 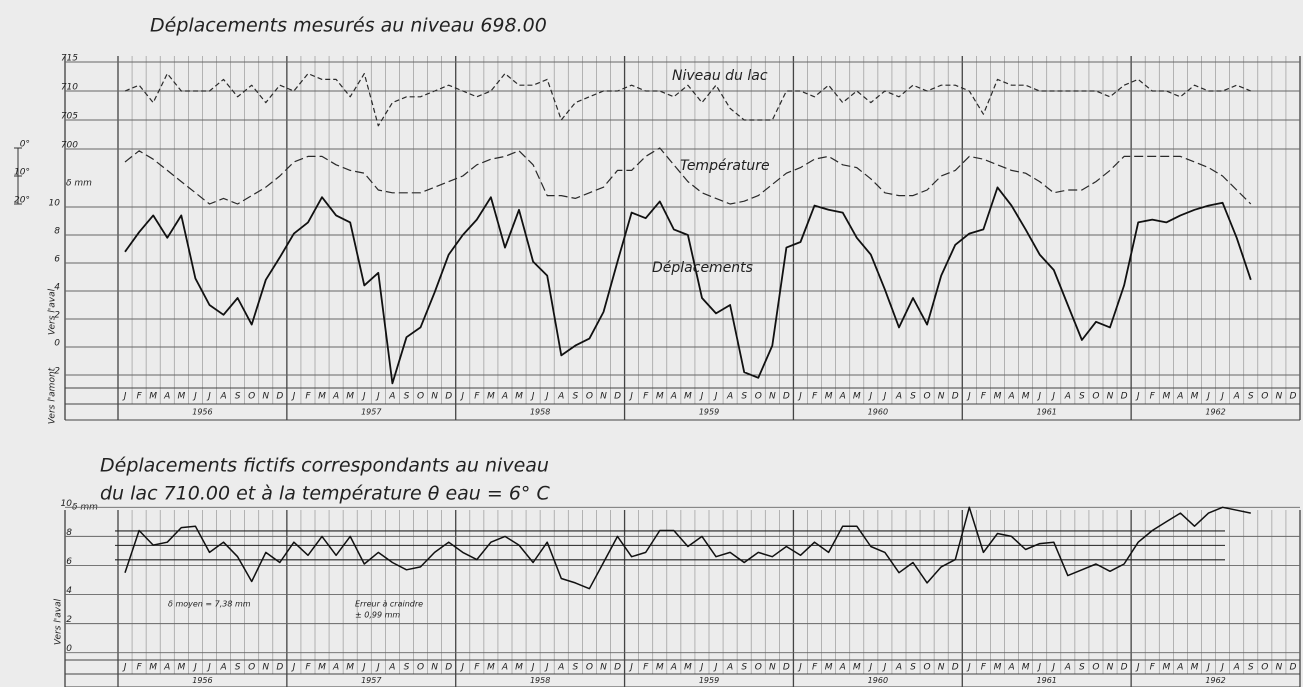 What do you see at coordinates (69, 533) in the screenshot?
I see `y-tick-label: 8` at bounding box center [69, 533].